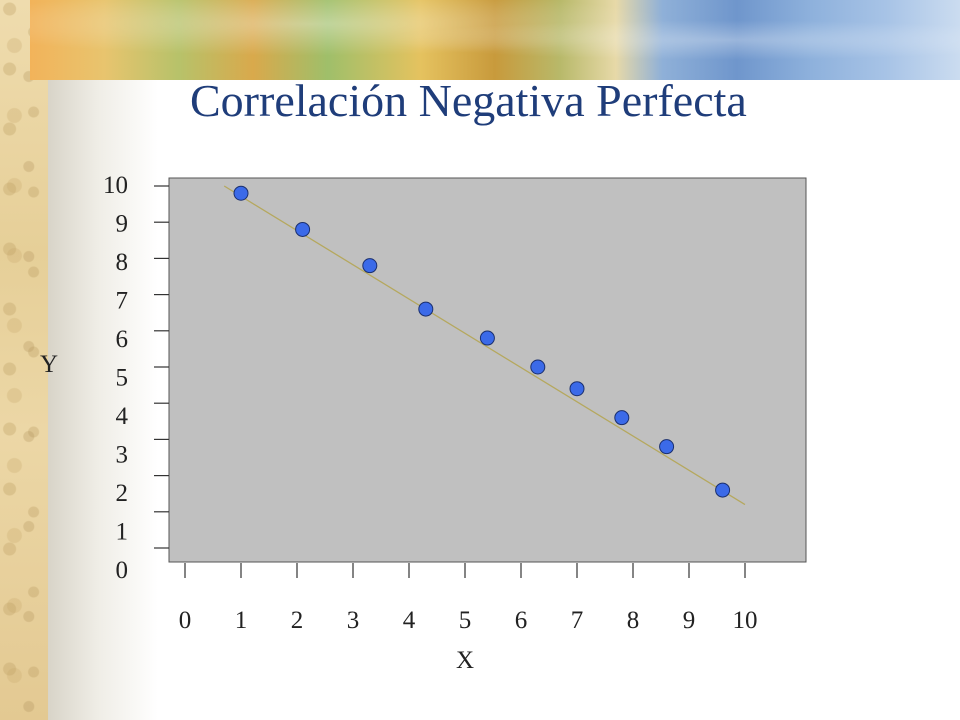 The image size is (960, 720). What do you see at coordinates (122, 224) in the screenshot?
I see `y-tick-label: 9` at bounding box center [122, 224].